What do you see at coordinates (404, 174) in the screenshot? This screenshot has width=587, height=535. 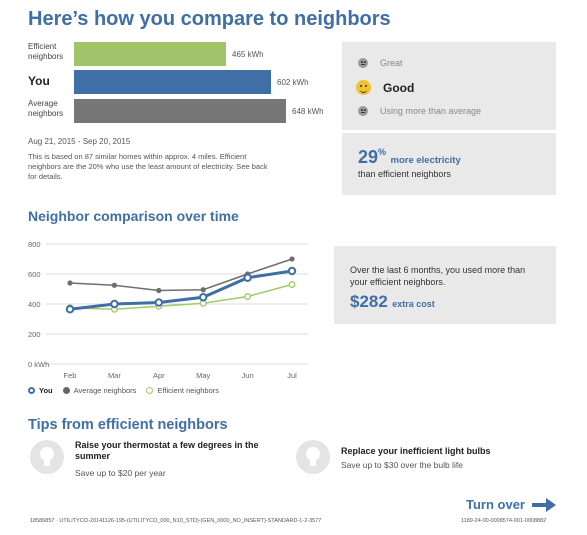 I see `percent-sub: than efficient neighbors` at bounding box center [404, 174].